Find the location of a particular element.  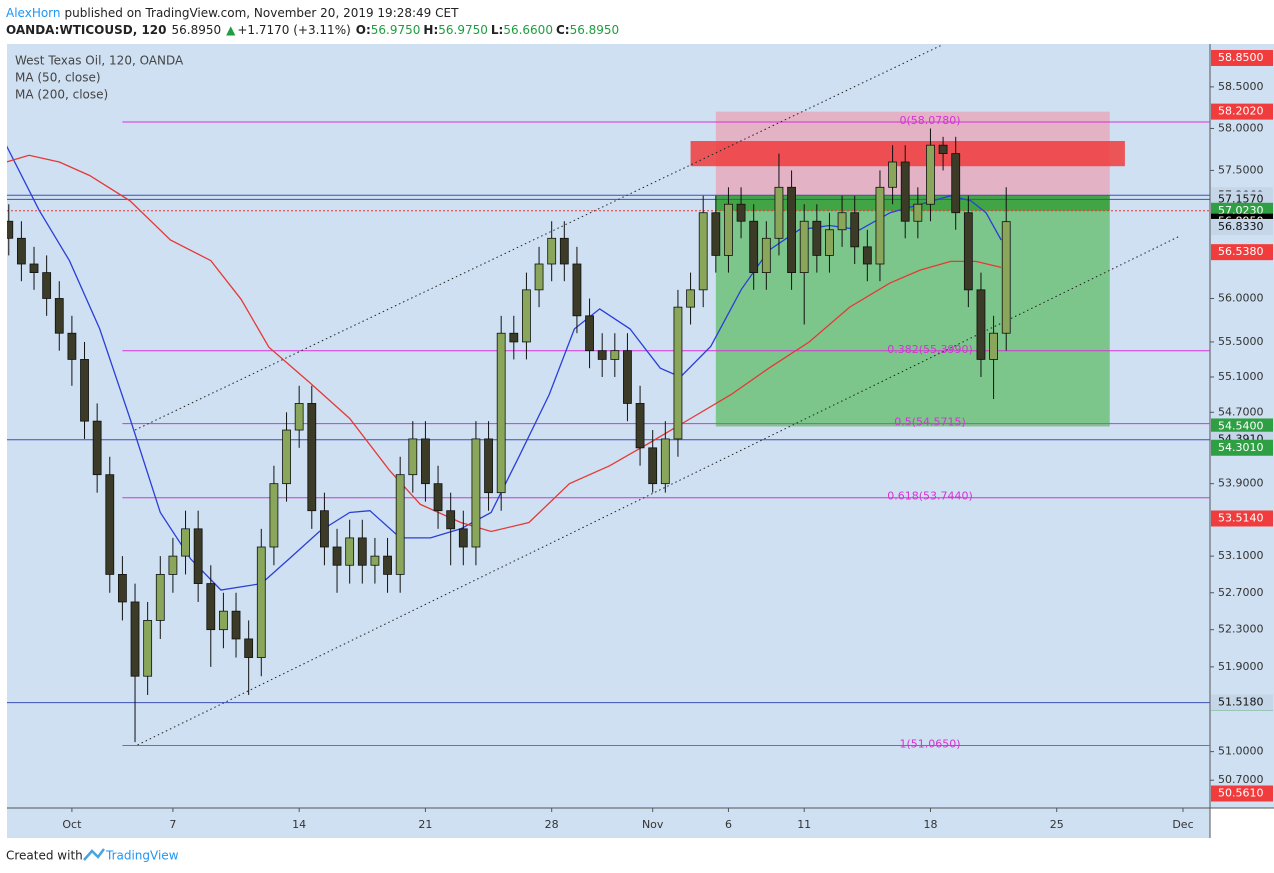

y-tick-label: 54.7000 is located at coordinates (1241, 411).